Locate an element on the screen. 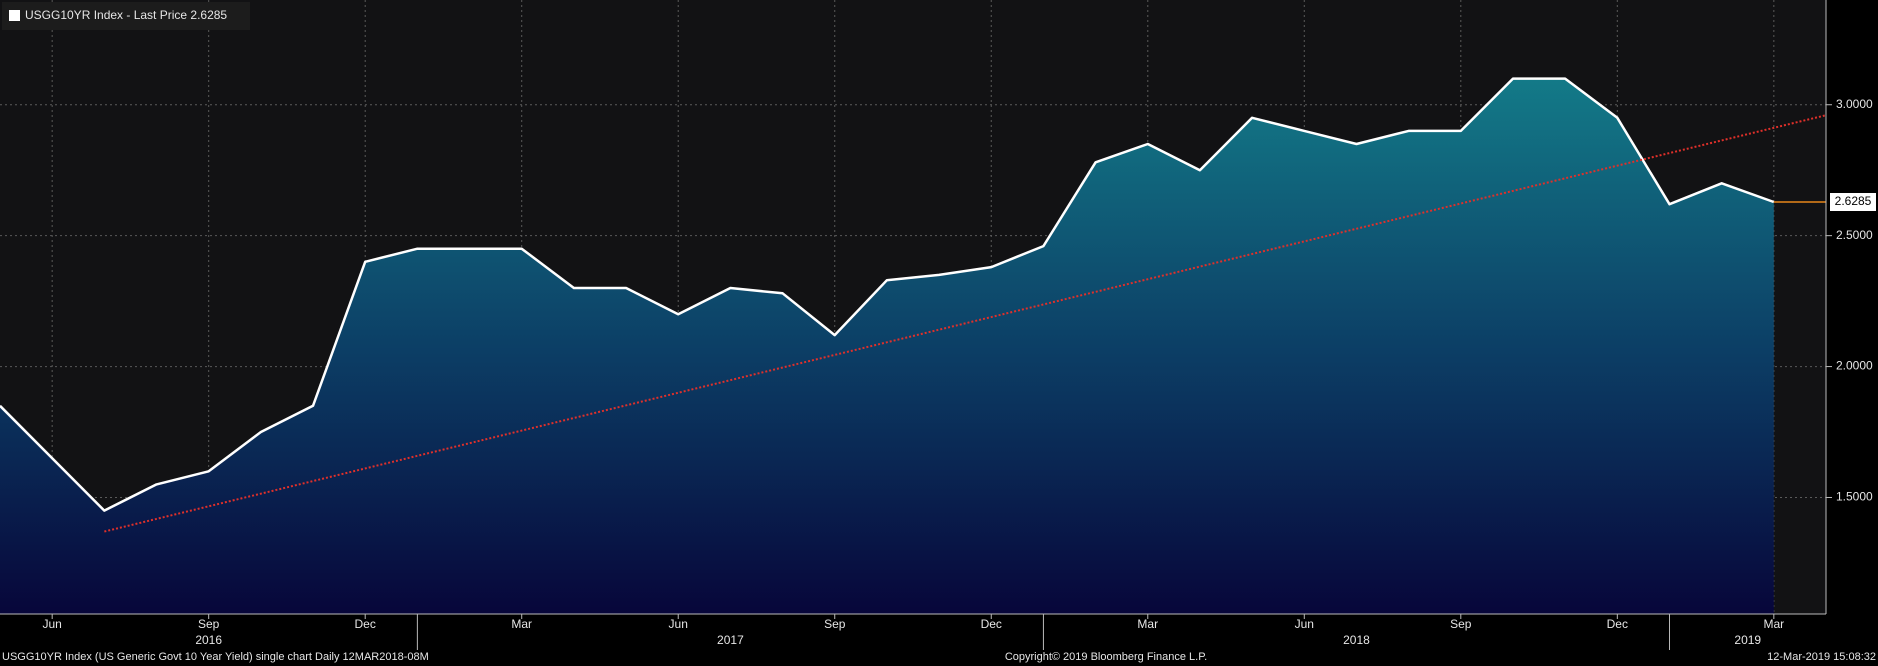  y-tick-label: 1.5000 is located at coordinates (1854, 497).